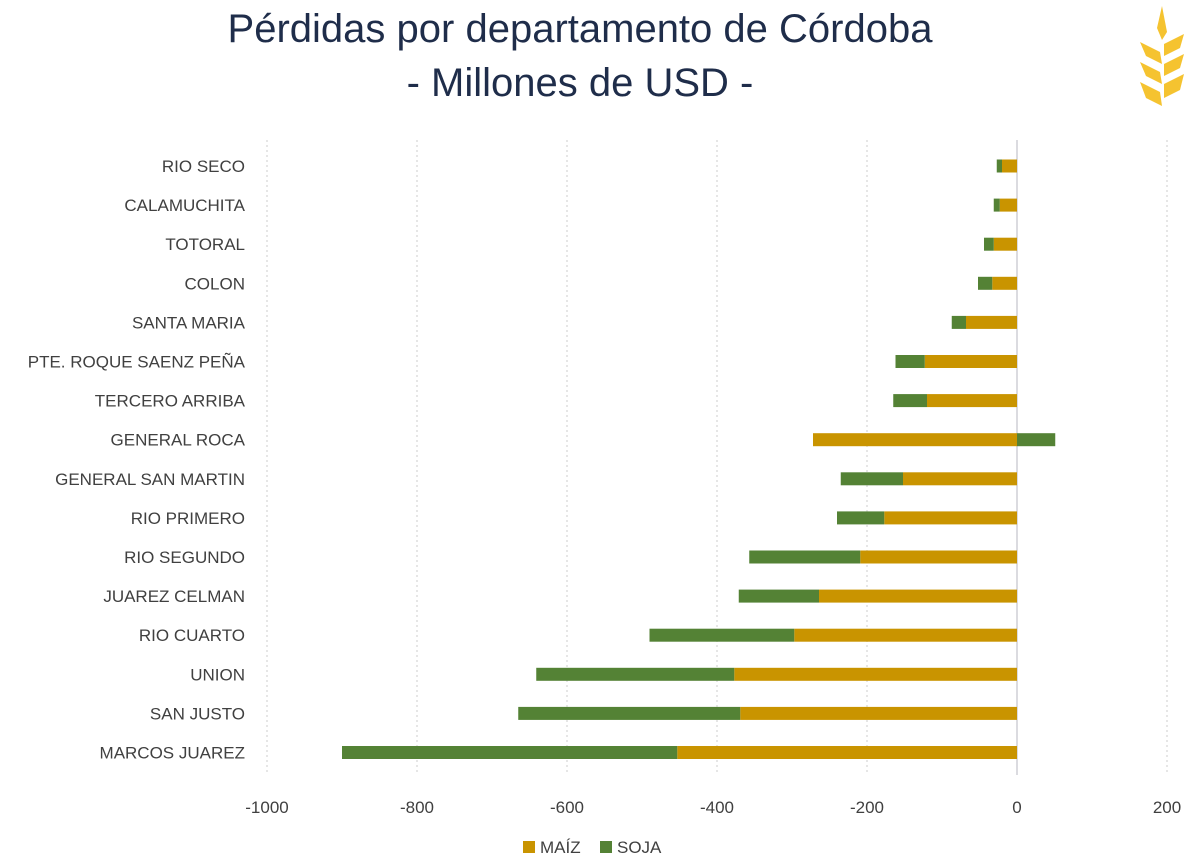  What do you see at coordinates (417, 807) in the screenshot?
I see `x-tick-label: -800` at bounding box center [417, 807].